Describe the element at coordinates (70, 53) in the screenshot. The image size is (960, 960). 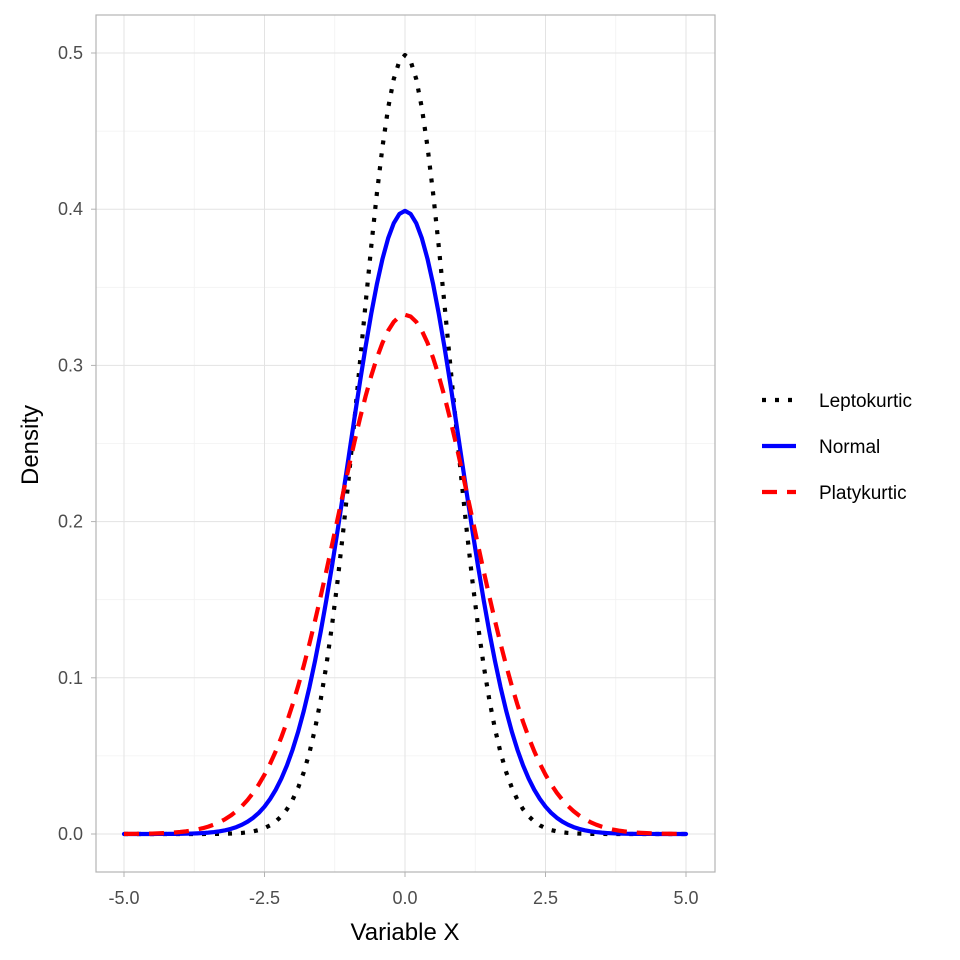
I see `y-tick-label: 0.5` at that location.